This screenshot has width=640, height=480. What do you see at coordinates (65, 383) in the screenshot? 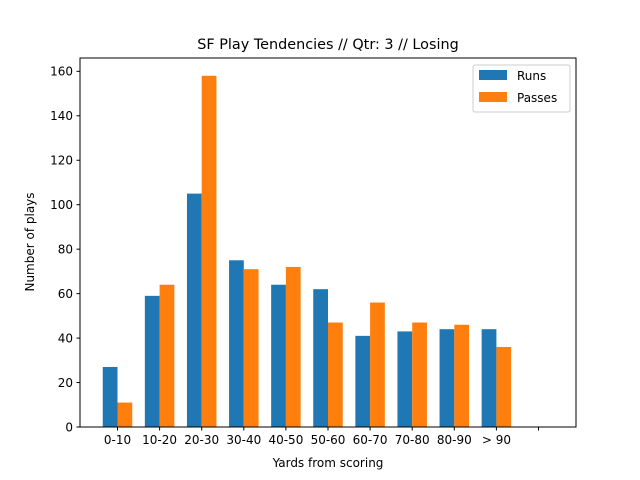
I see `y-tick-label: 20` at bounding box center [65, 383].